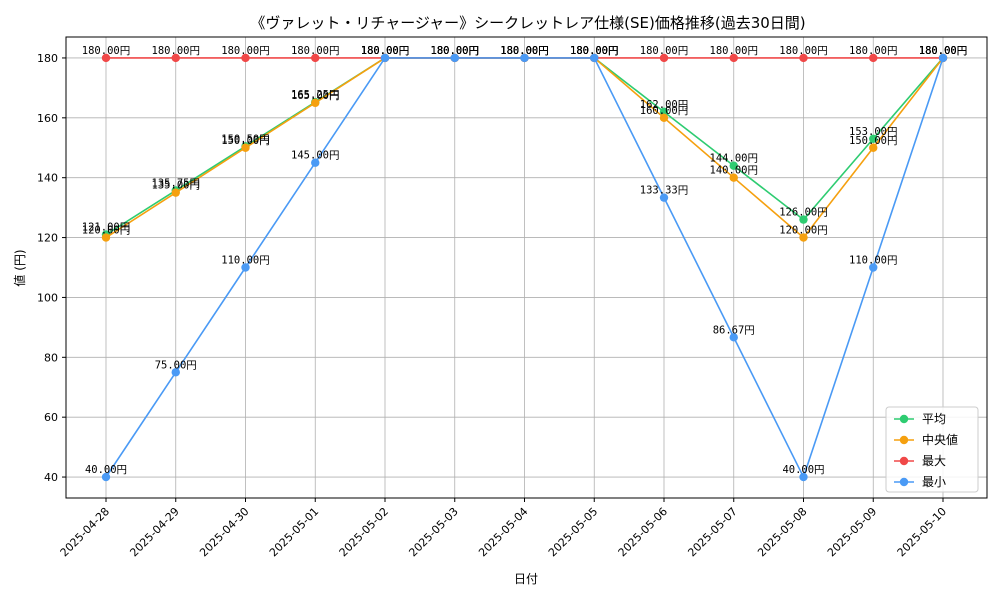 The height and width of the screenshot is (600, 1000). Describe the element at coordinates (176, 186) in the screenshot. I see `data-label: 135.00円` at that location.